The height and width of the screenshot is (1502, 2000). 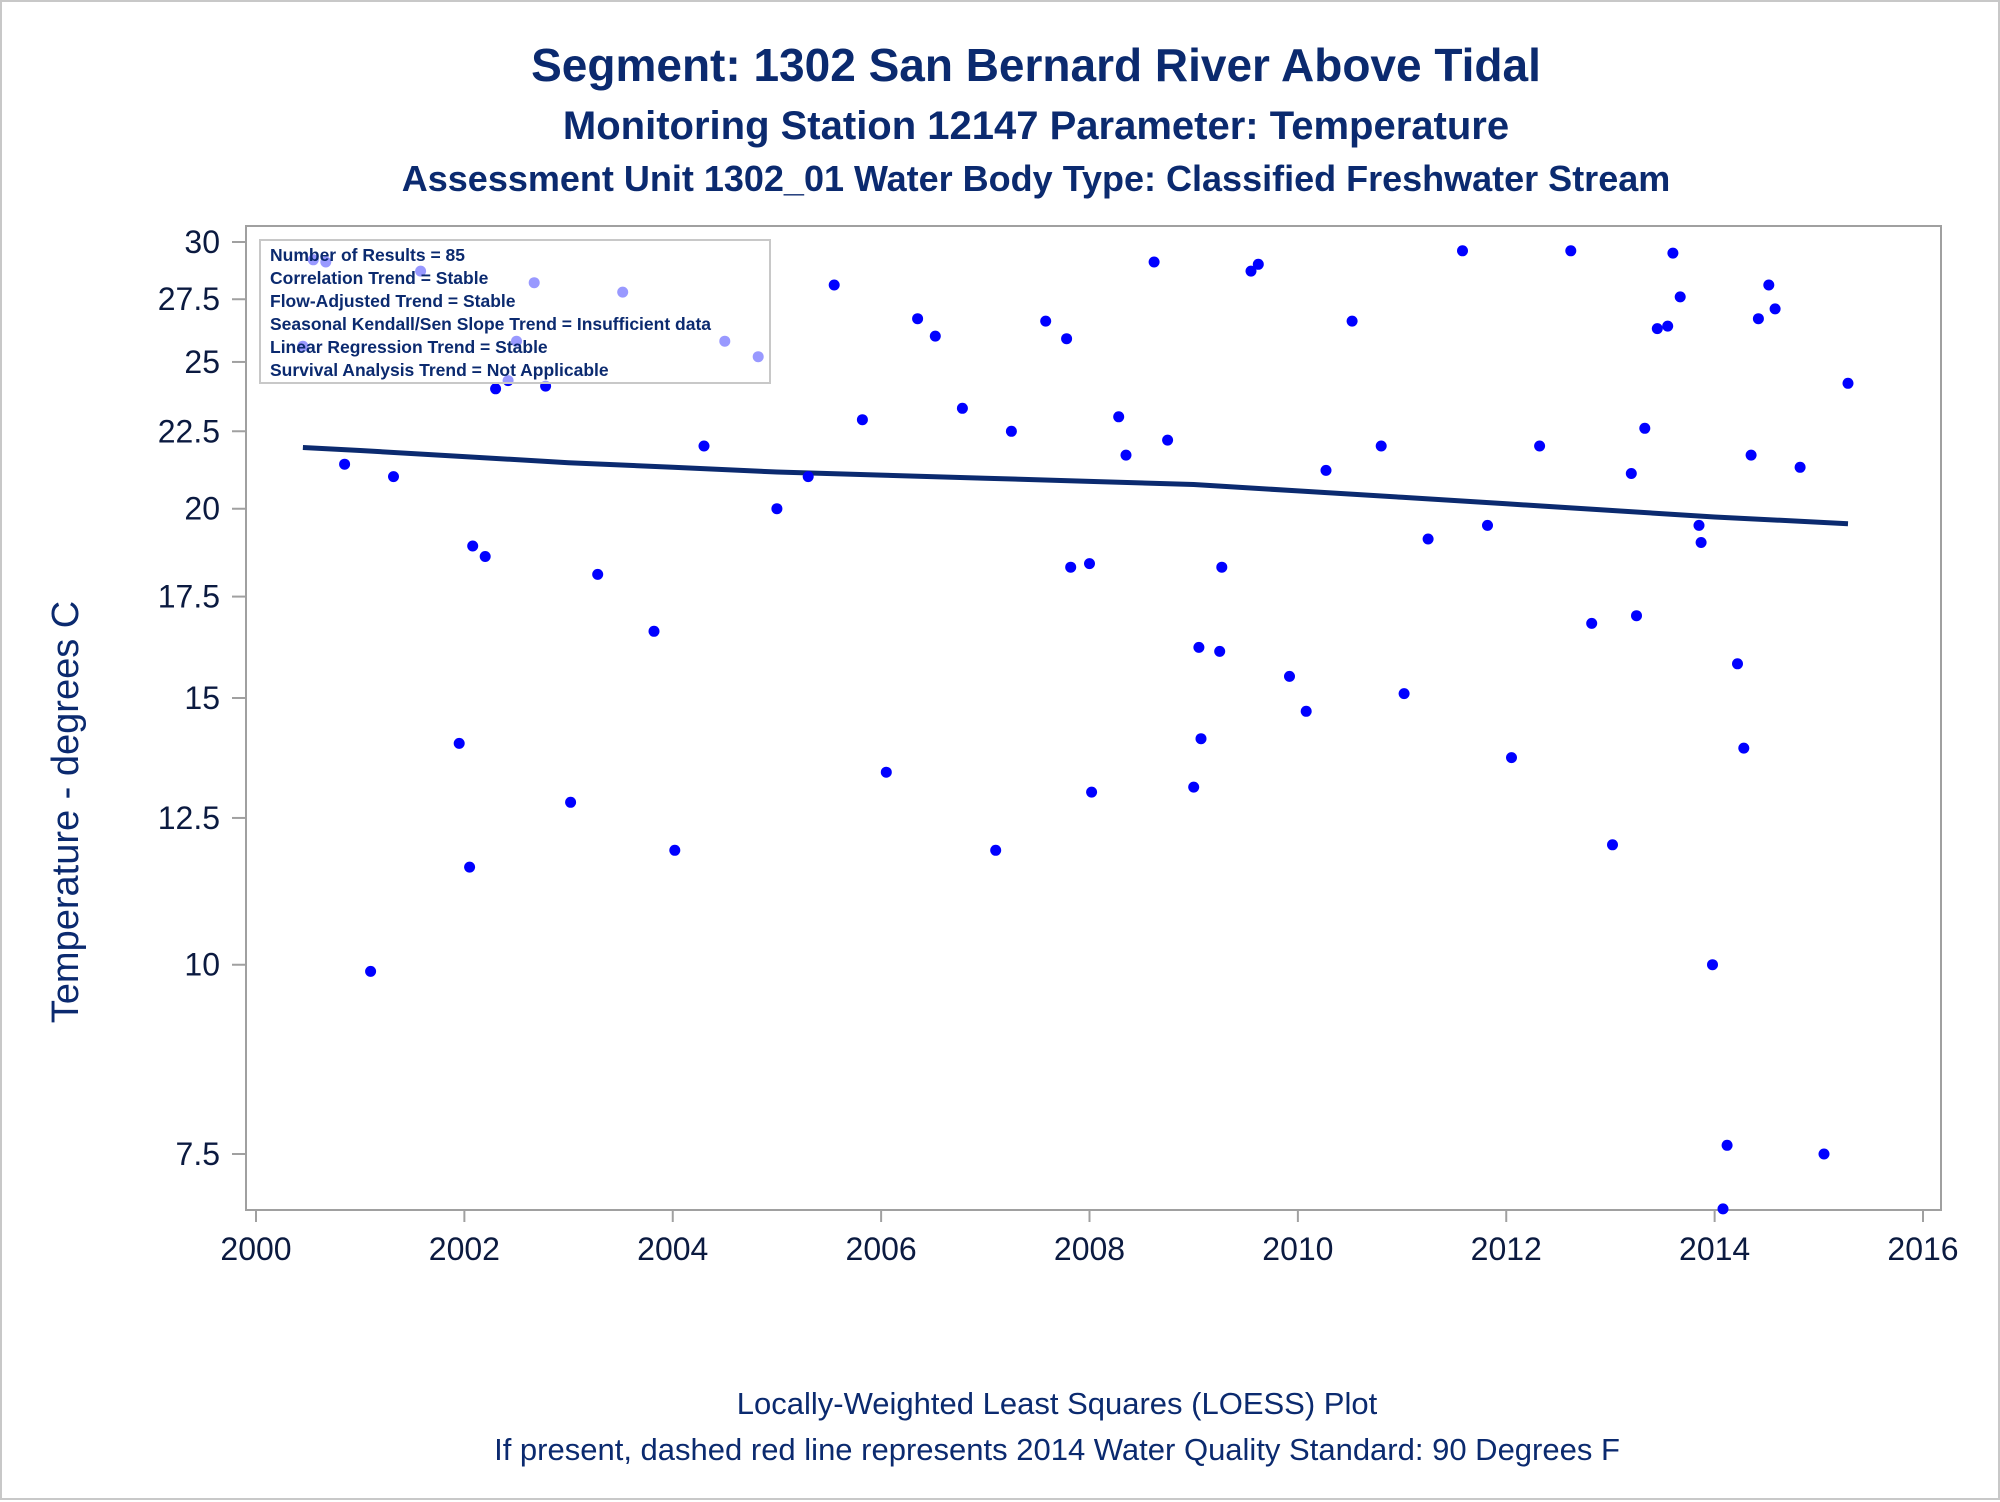 I want to click on loess-trend-line, so click(x=1075, y=486).